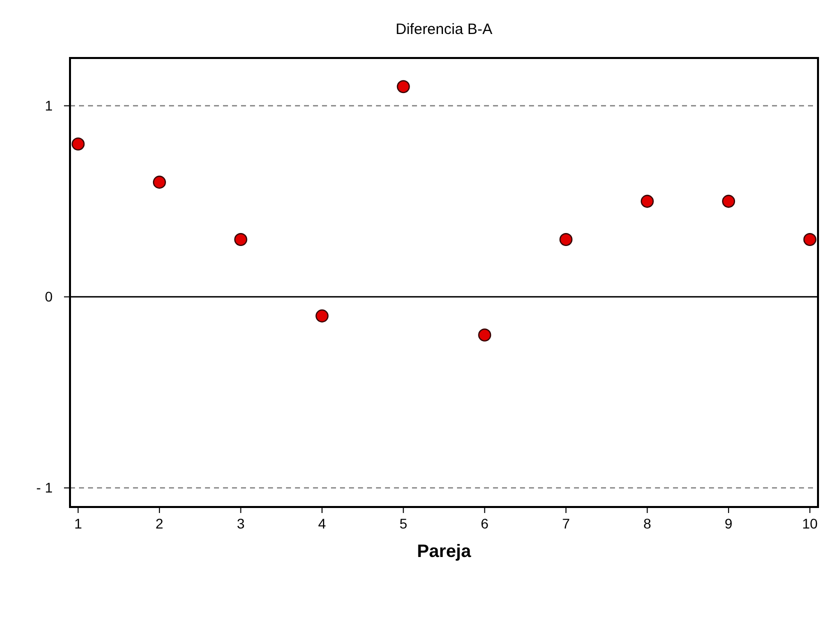 The width and height of the screenshot is (826, 629). What do you see at coordinates (322, 524) in the screenshot?
I see `x-tick-label: 4` at bounding box center [322, 524].